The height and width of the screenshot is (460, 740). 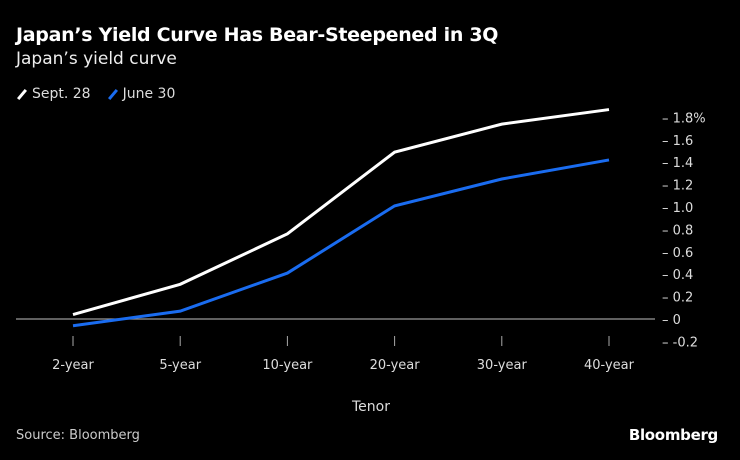 I want to click on x-tick-label: 30-year, so click(x=502, y=365).